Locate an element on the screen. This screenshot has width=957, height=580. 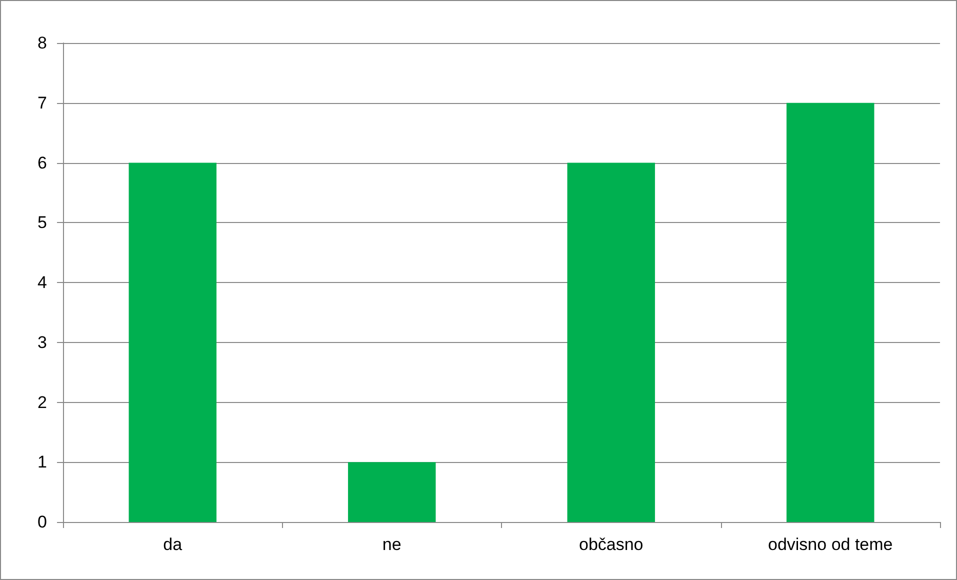
y-tick-label: 4 is located at coordinates (42, 282).